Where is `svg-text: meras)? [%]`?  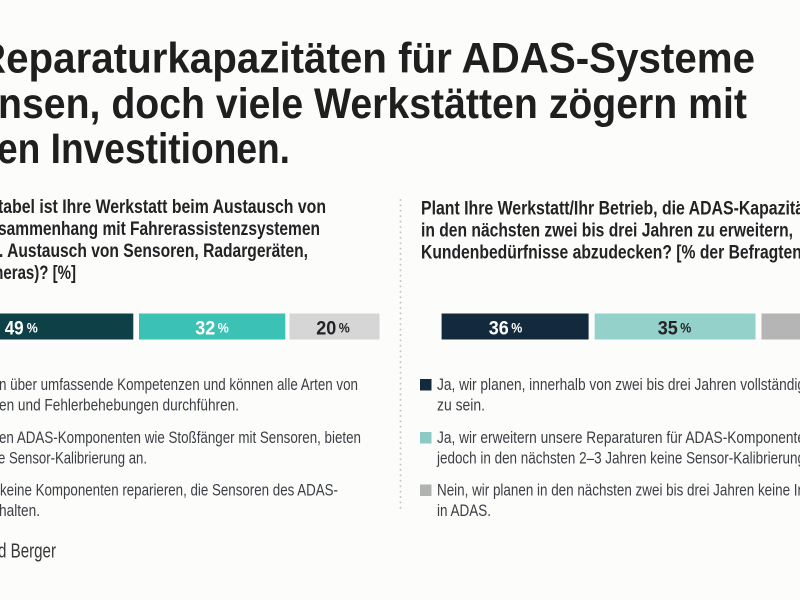
svg-text: meras)? [%] is located at coordinates (38, 273).